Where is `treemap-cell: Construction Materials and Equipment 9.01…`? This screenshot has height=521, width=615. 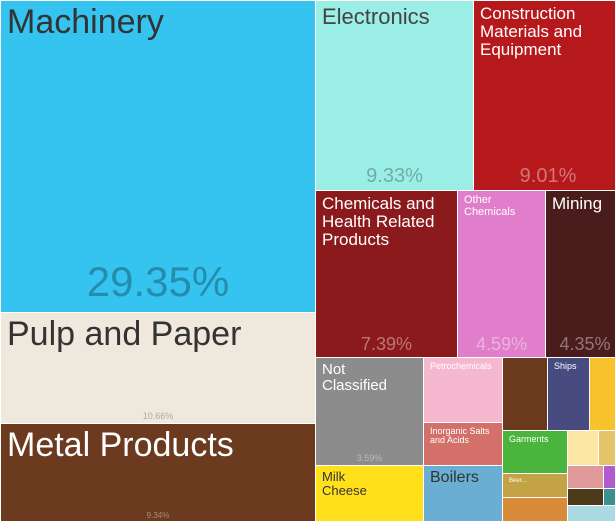 treemap-cell: Construction Materials and Equipment 9.01… is located at coordinates (544, 95).